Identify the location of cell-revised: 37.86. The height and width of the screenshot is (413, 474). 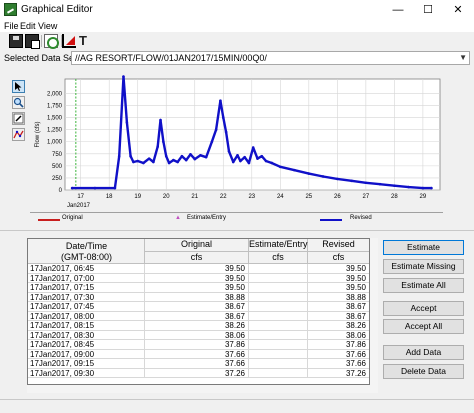
(338, 345).